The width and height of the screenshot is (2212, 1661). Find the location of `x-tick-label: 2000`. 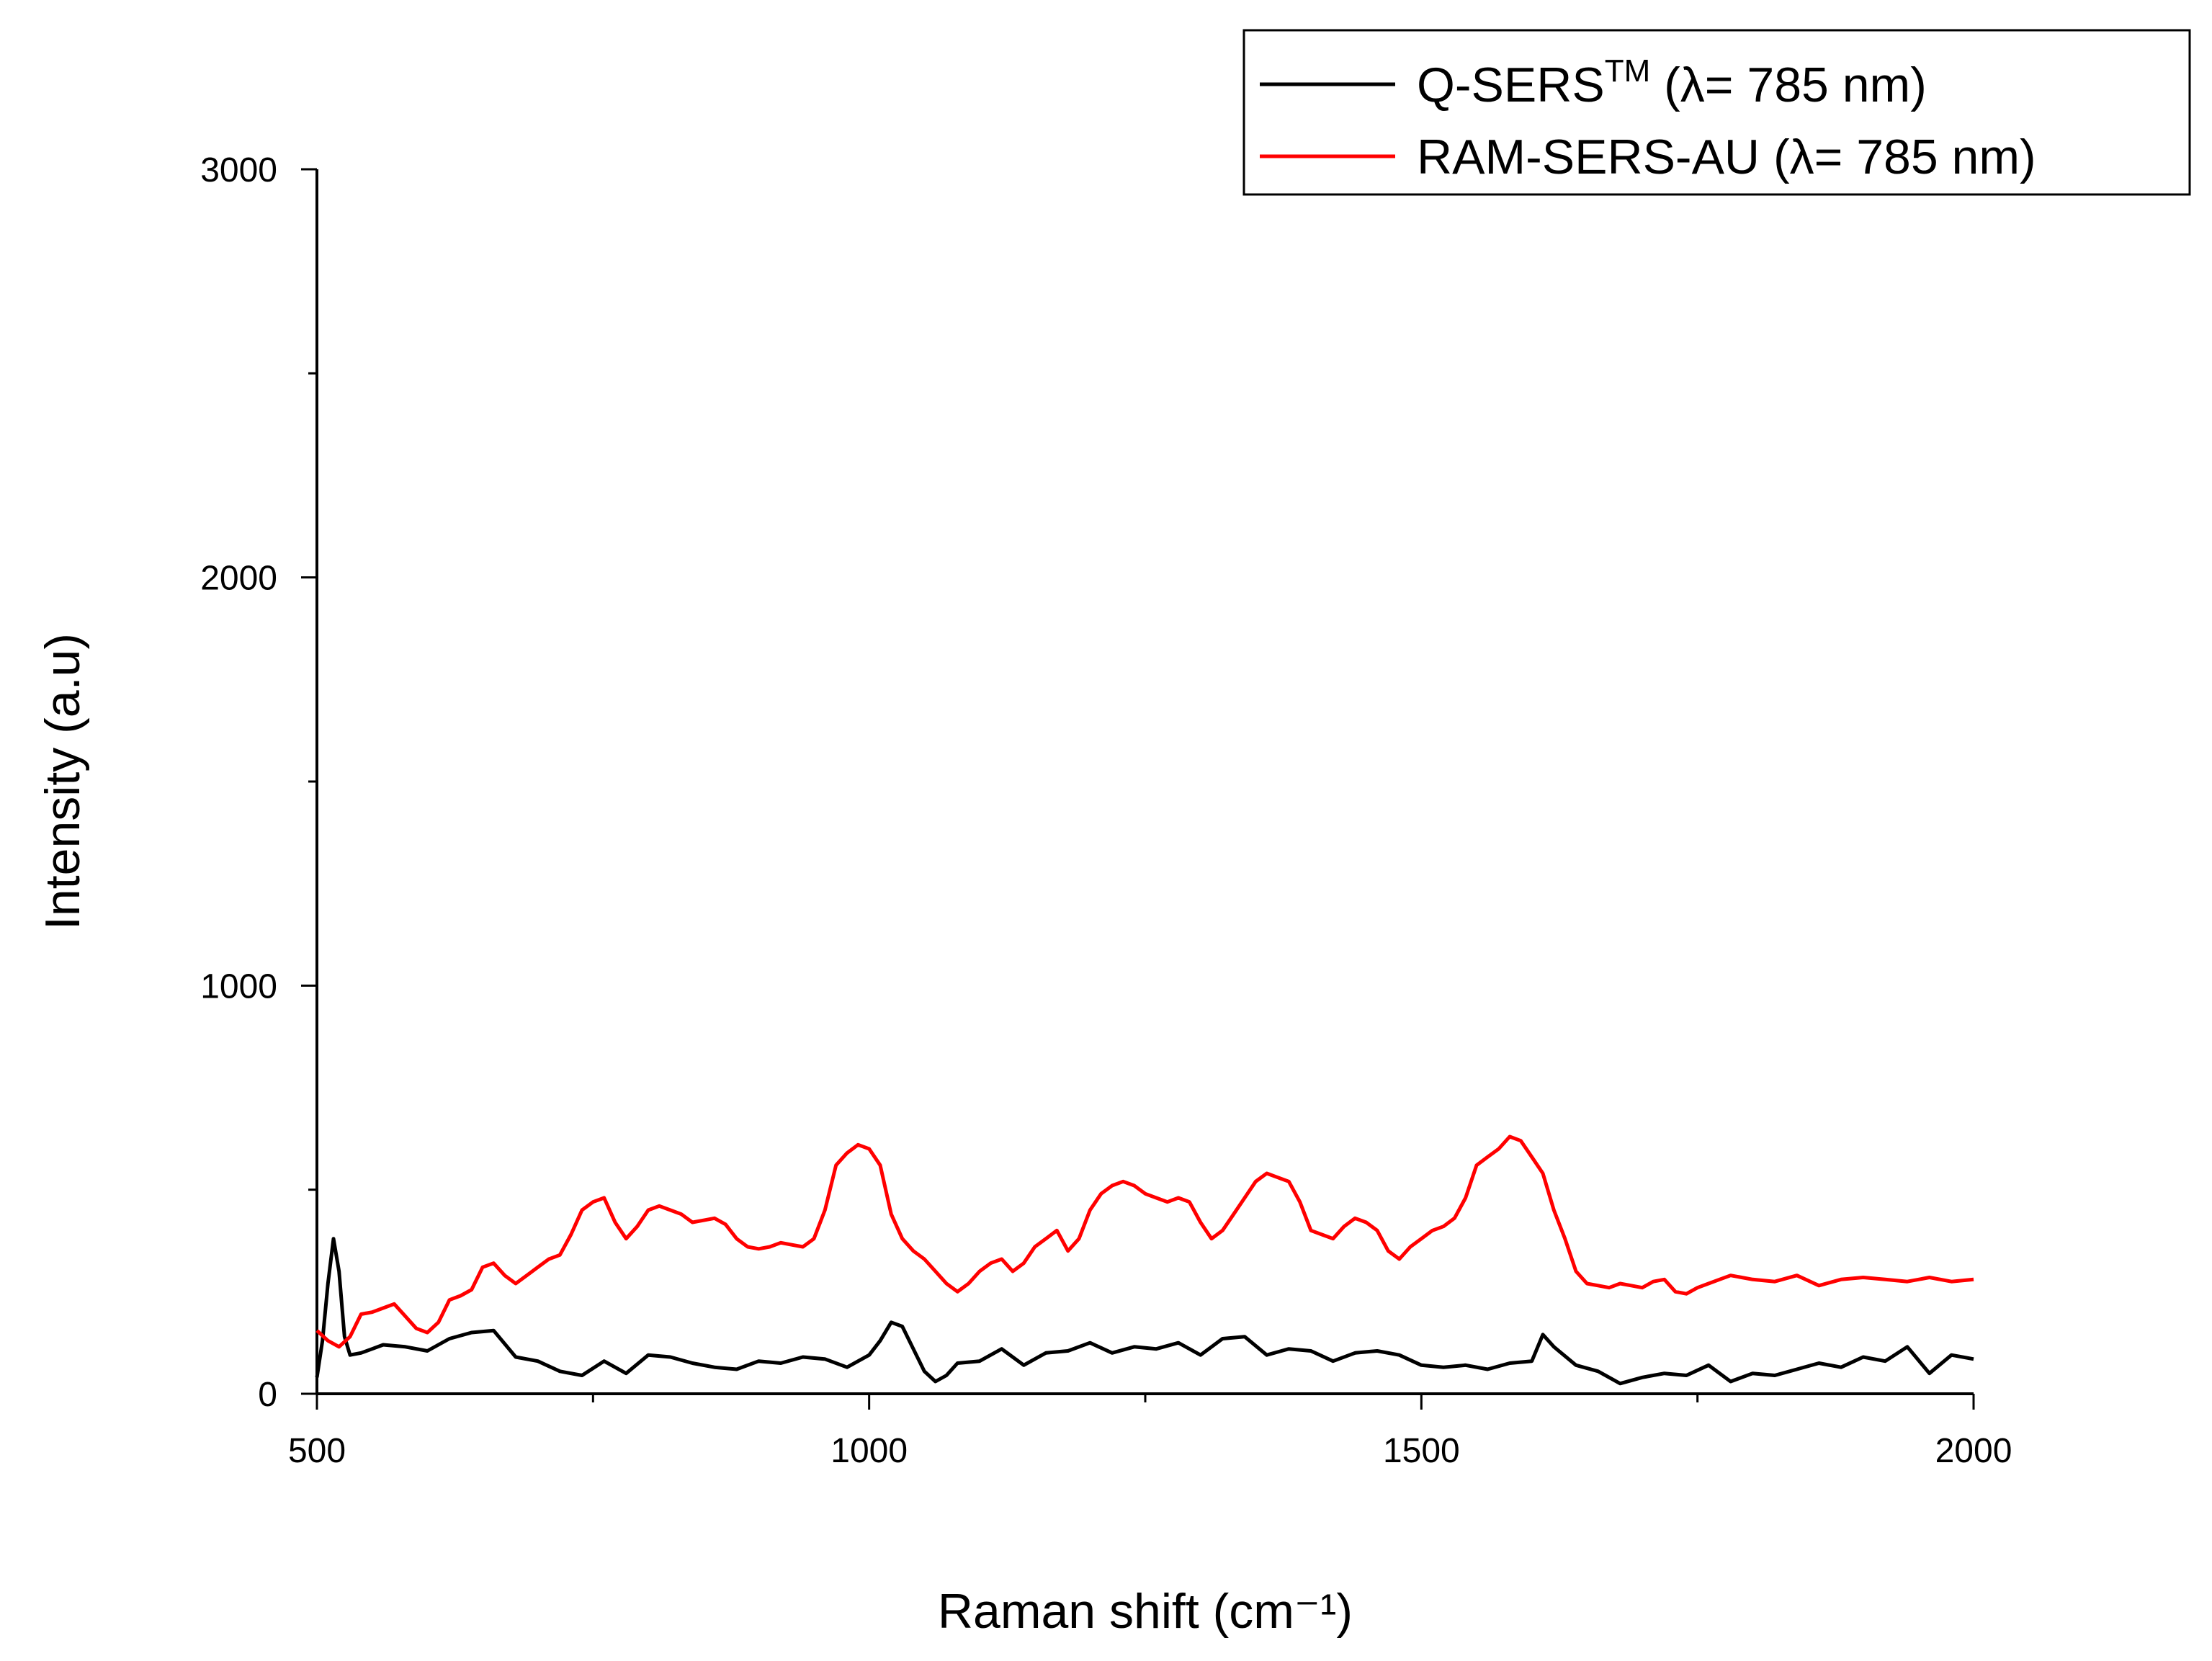

x-tick-label: 2000 is located at coordinates (1973, 1451).